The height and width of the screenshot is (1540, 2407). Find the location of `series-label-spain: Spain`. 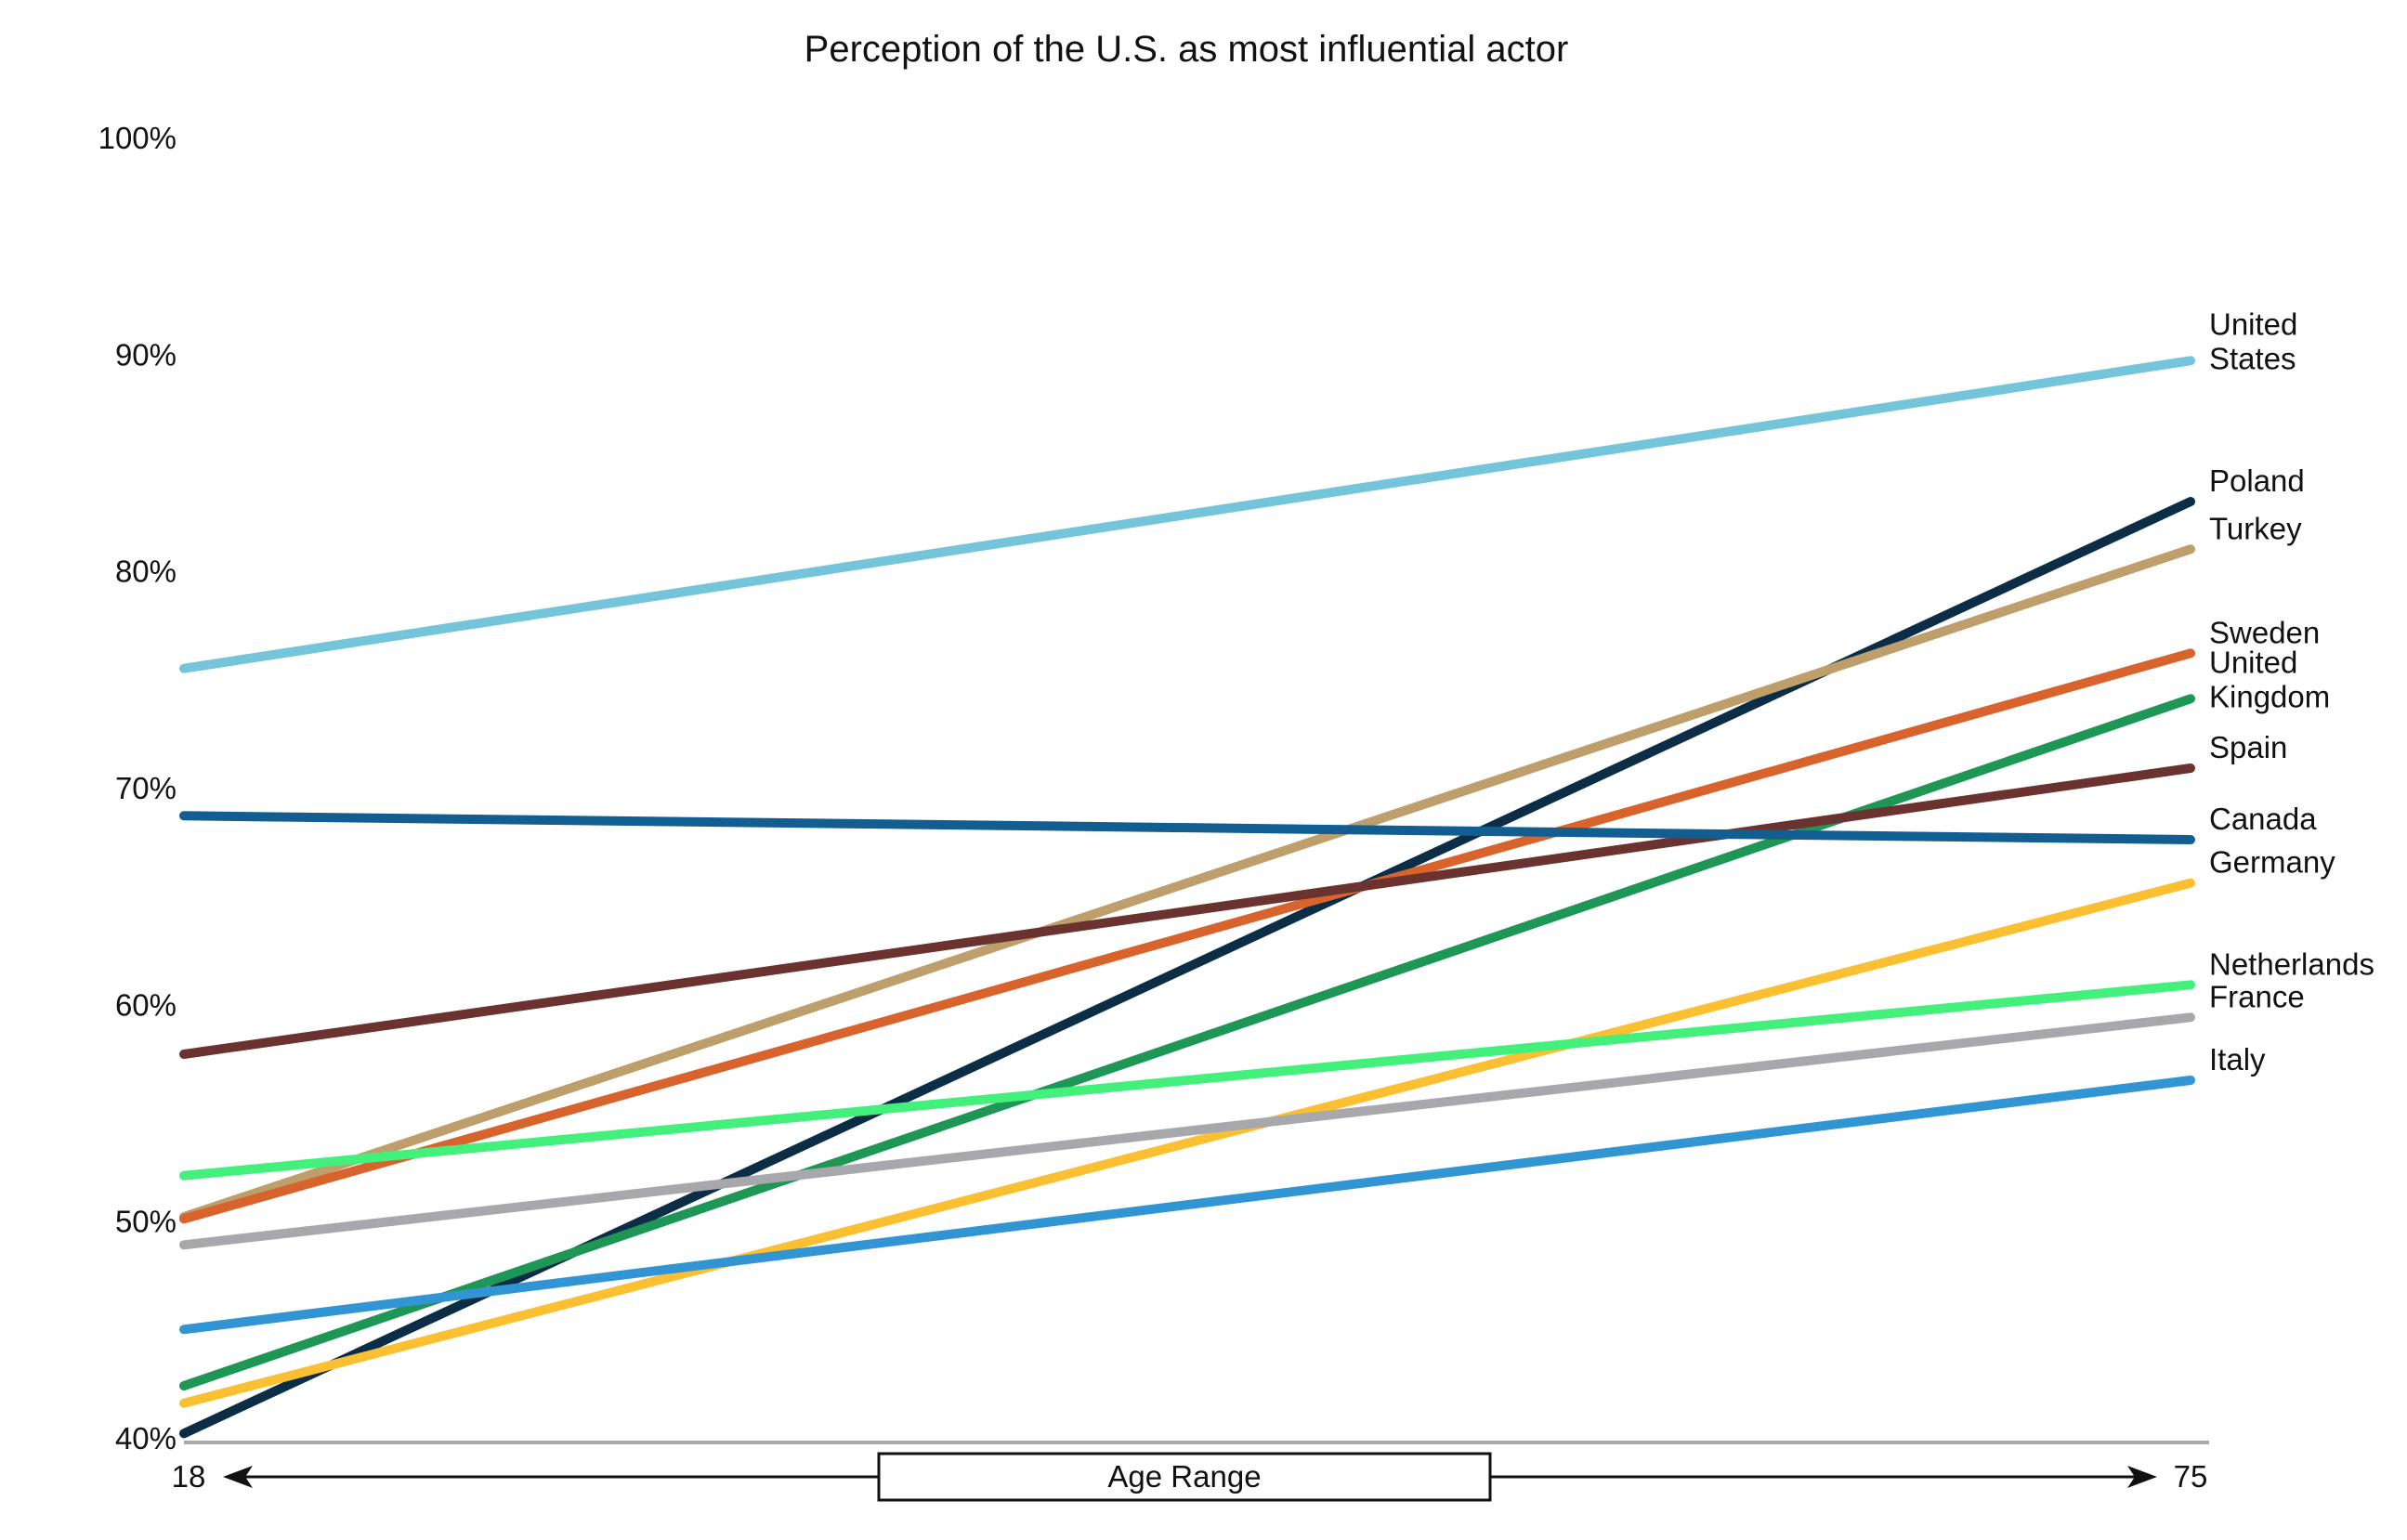

series-label-spain: Spain is located at coordinates (2248, 747).